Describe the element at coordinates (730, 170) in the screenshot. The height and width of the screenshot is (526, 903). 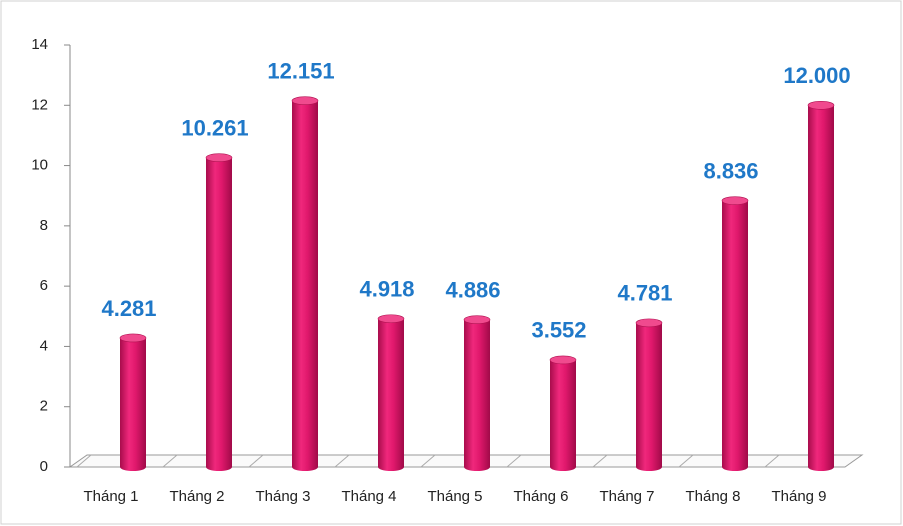
I see `value-label: 8.836` at that location.